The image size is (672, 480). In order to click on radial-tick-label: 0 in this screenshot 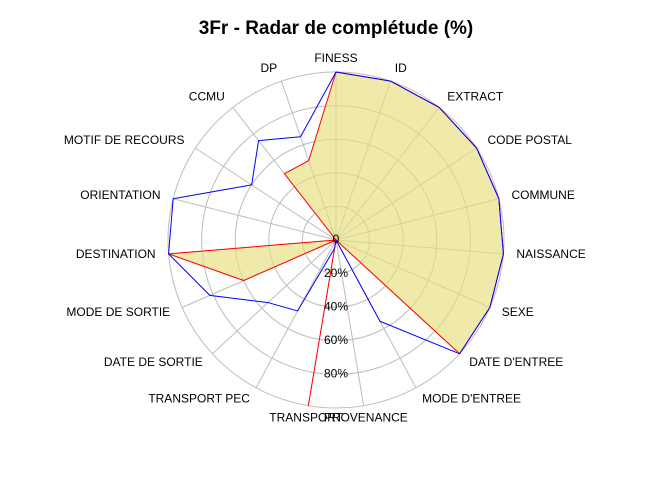, I will do `click(336, 239)`.